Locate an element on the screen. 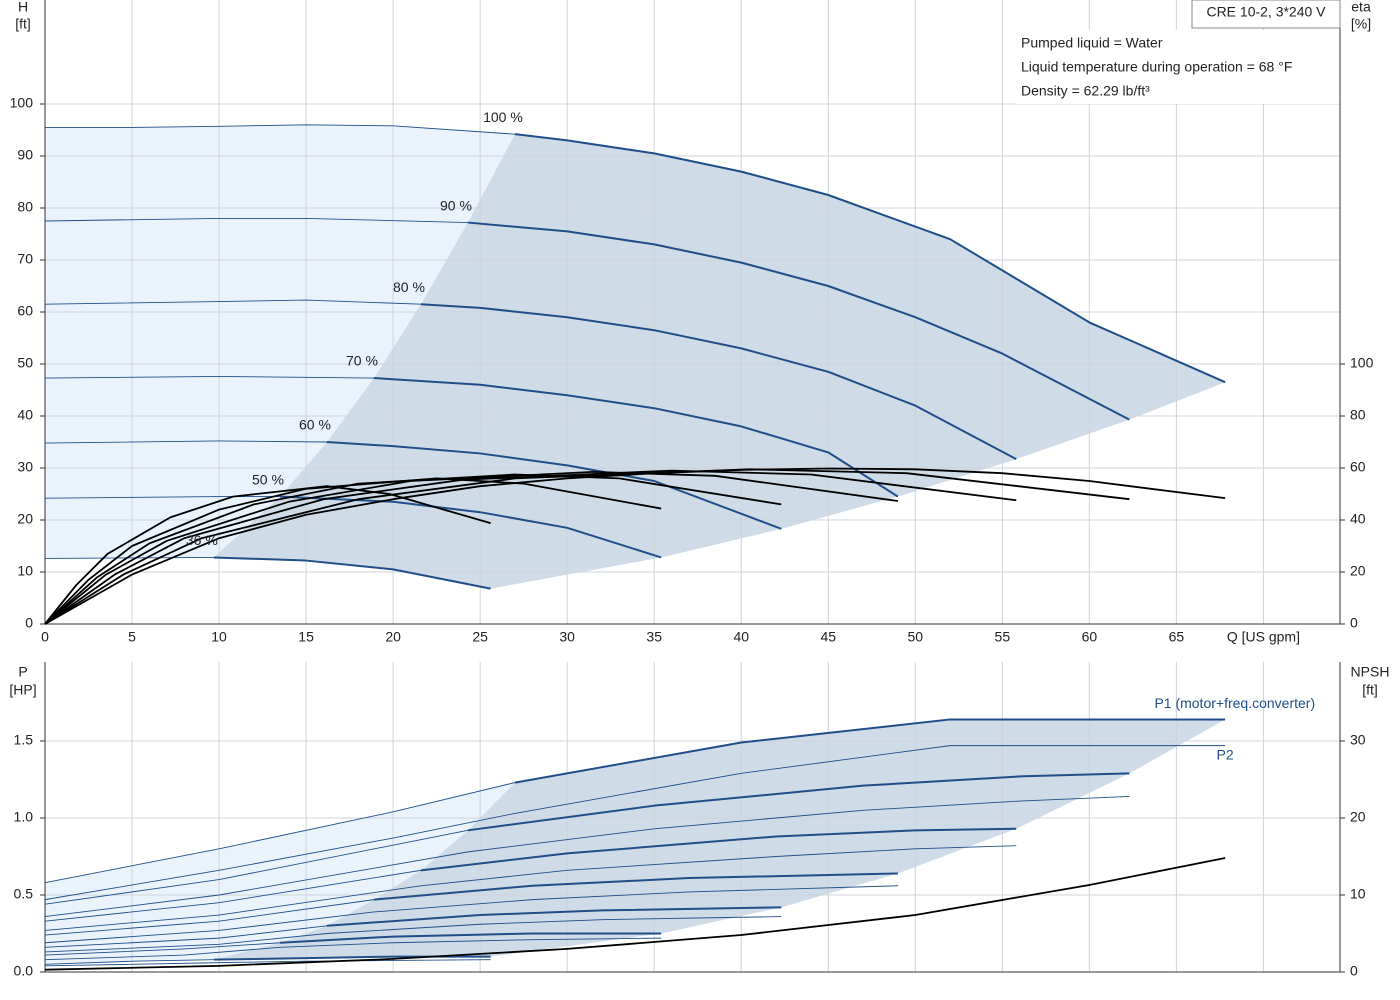 Image resolution: width=1400 pixels, height=1000 pixels. info-note: Density = 62.29 lb/ft³ is located at coordinates (1085, 91).